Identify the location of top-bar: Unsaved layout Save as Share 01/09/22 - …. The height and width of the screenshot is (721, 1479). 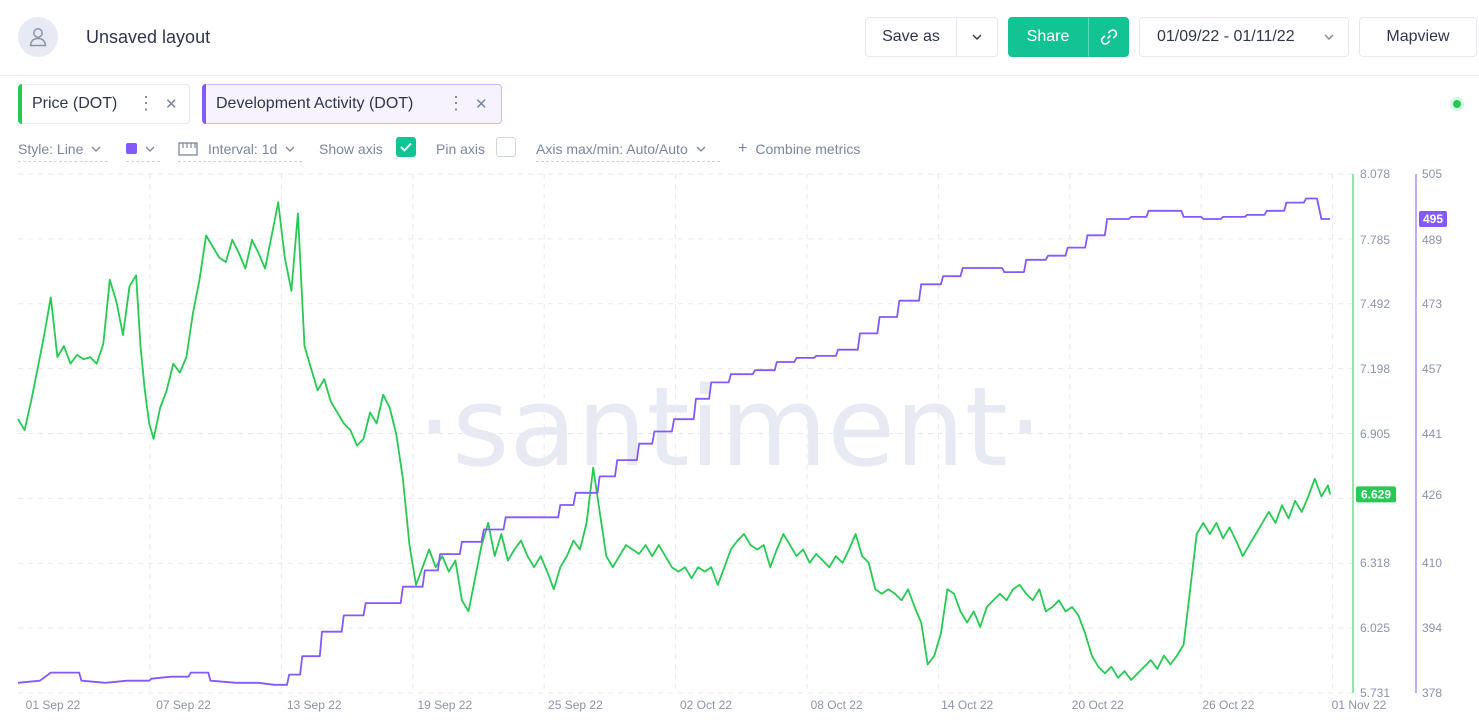
(739, 38).